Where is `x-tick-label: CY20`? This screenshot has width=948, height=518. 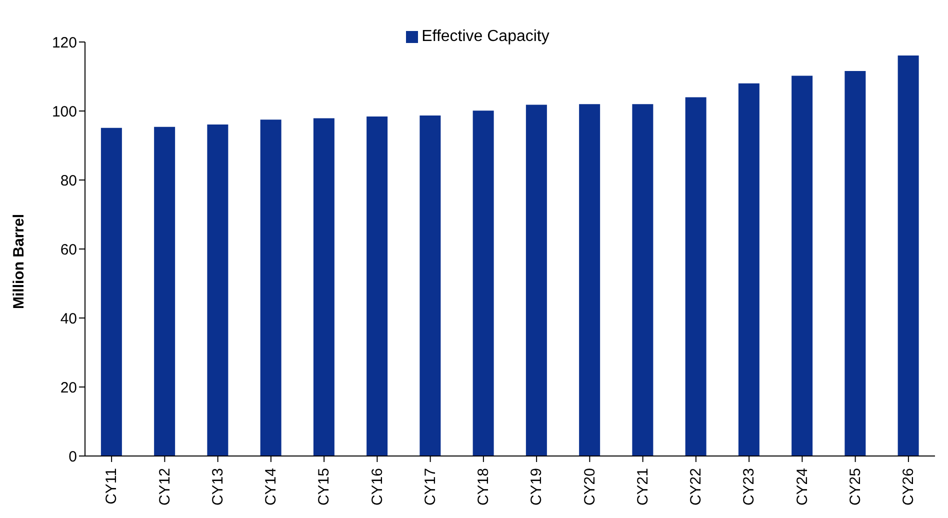 x-tick-label: CY20 is located at coordinates (589, 487).